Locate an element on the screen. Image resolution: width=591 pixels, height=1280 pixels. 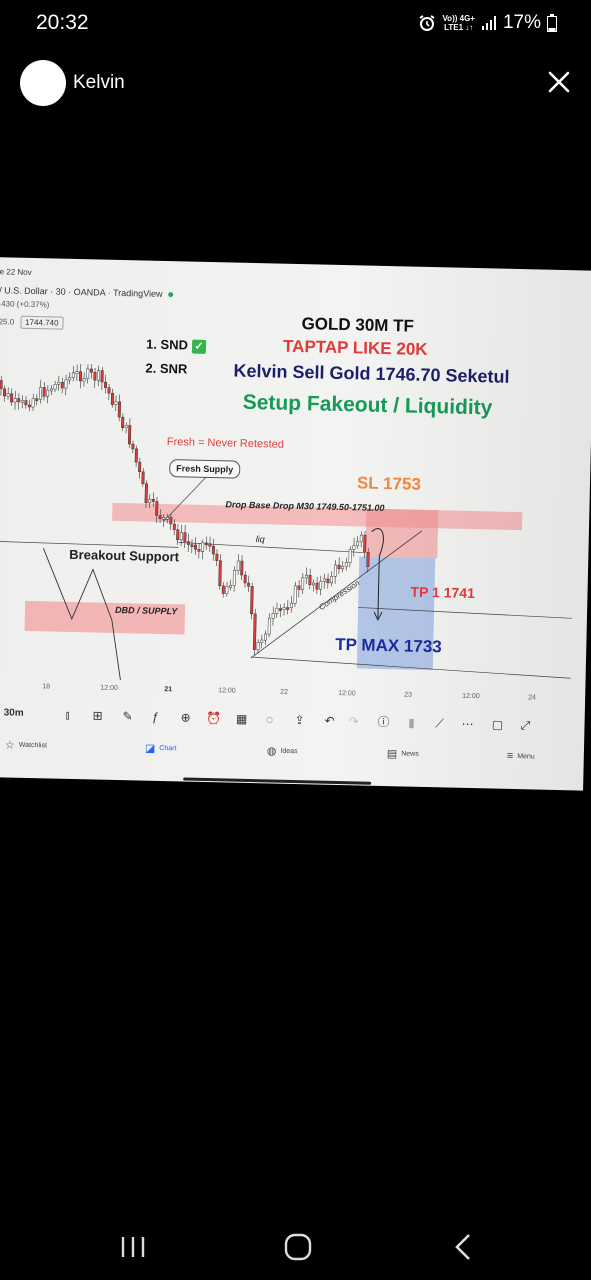
tpmax-line is located at coordinates (410, 667).